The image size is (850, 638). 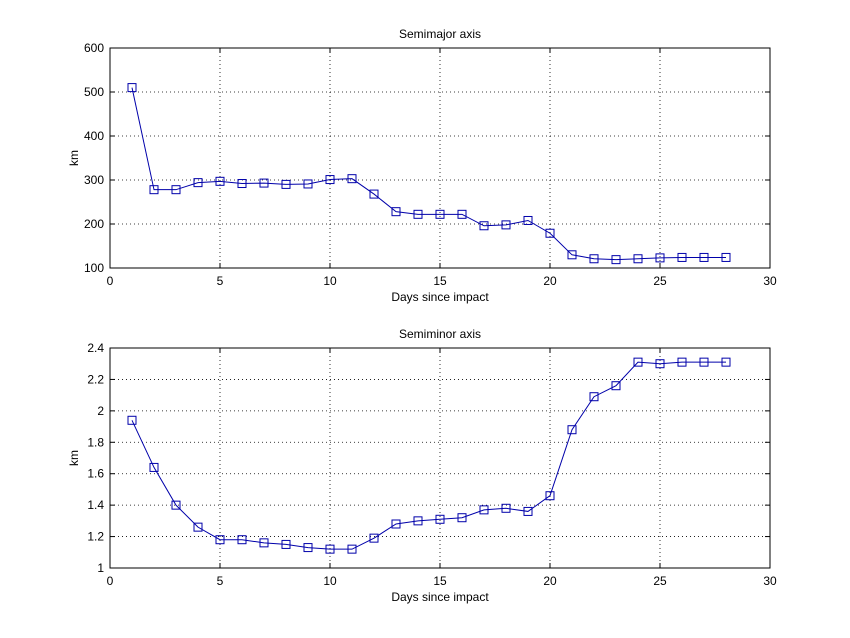 What do you see at coordinates (94, 224) in the screenshot?
I see `y-tick-label: 200` at bounding box center [94, 224].